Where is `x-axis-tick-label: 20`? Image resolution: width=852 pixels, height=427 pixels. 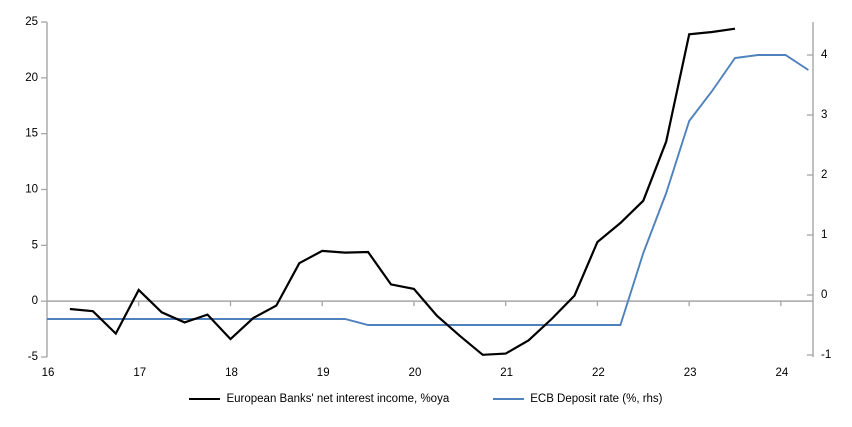
x-axis-tick-label: 20 is located at coordinates (415, 373).